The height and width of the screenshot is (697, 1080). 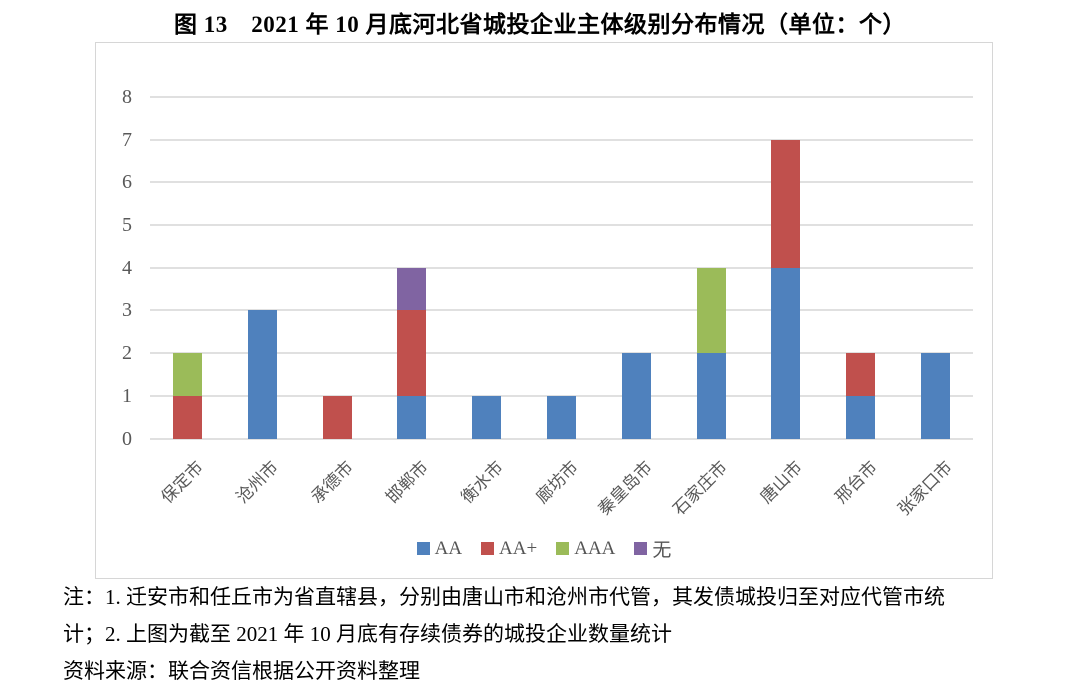 I want to click on bar-segment-AA-邯郸市, so click(x=412, y=417).